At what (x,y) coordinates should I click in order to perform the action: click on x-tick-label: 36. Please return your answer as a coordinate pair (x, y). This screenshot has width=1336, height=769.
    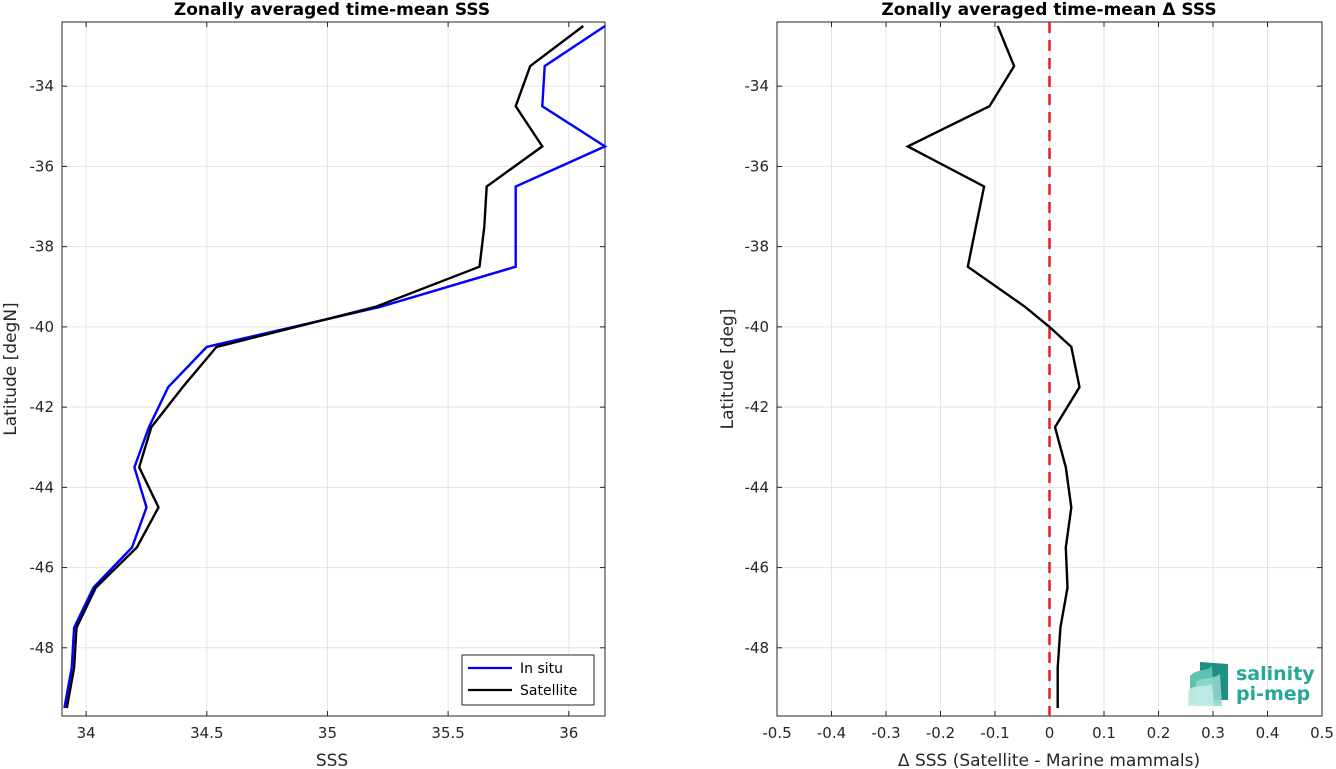
    Looking at the image, I should click on (568, 733).